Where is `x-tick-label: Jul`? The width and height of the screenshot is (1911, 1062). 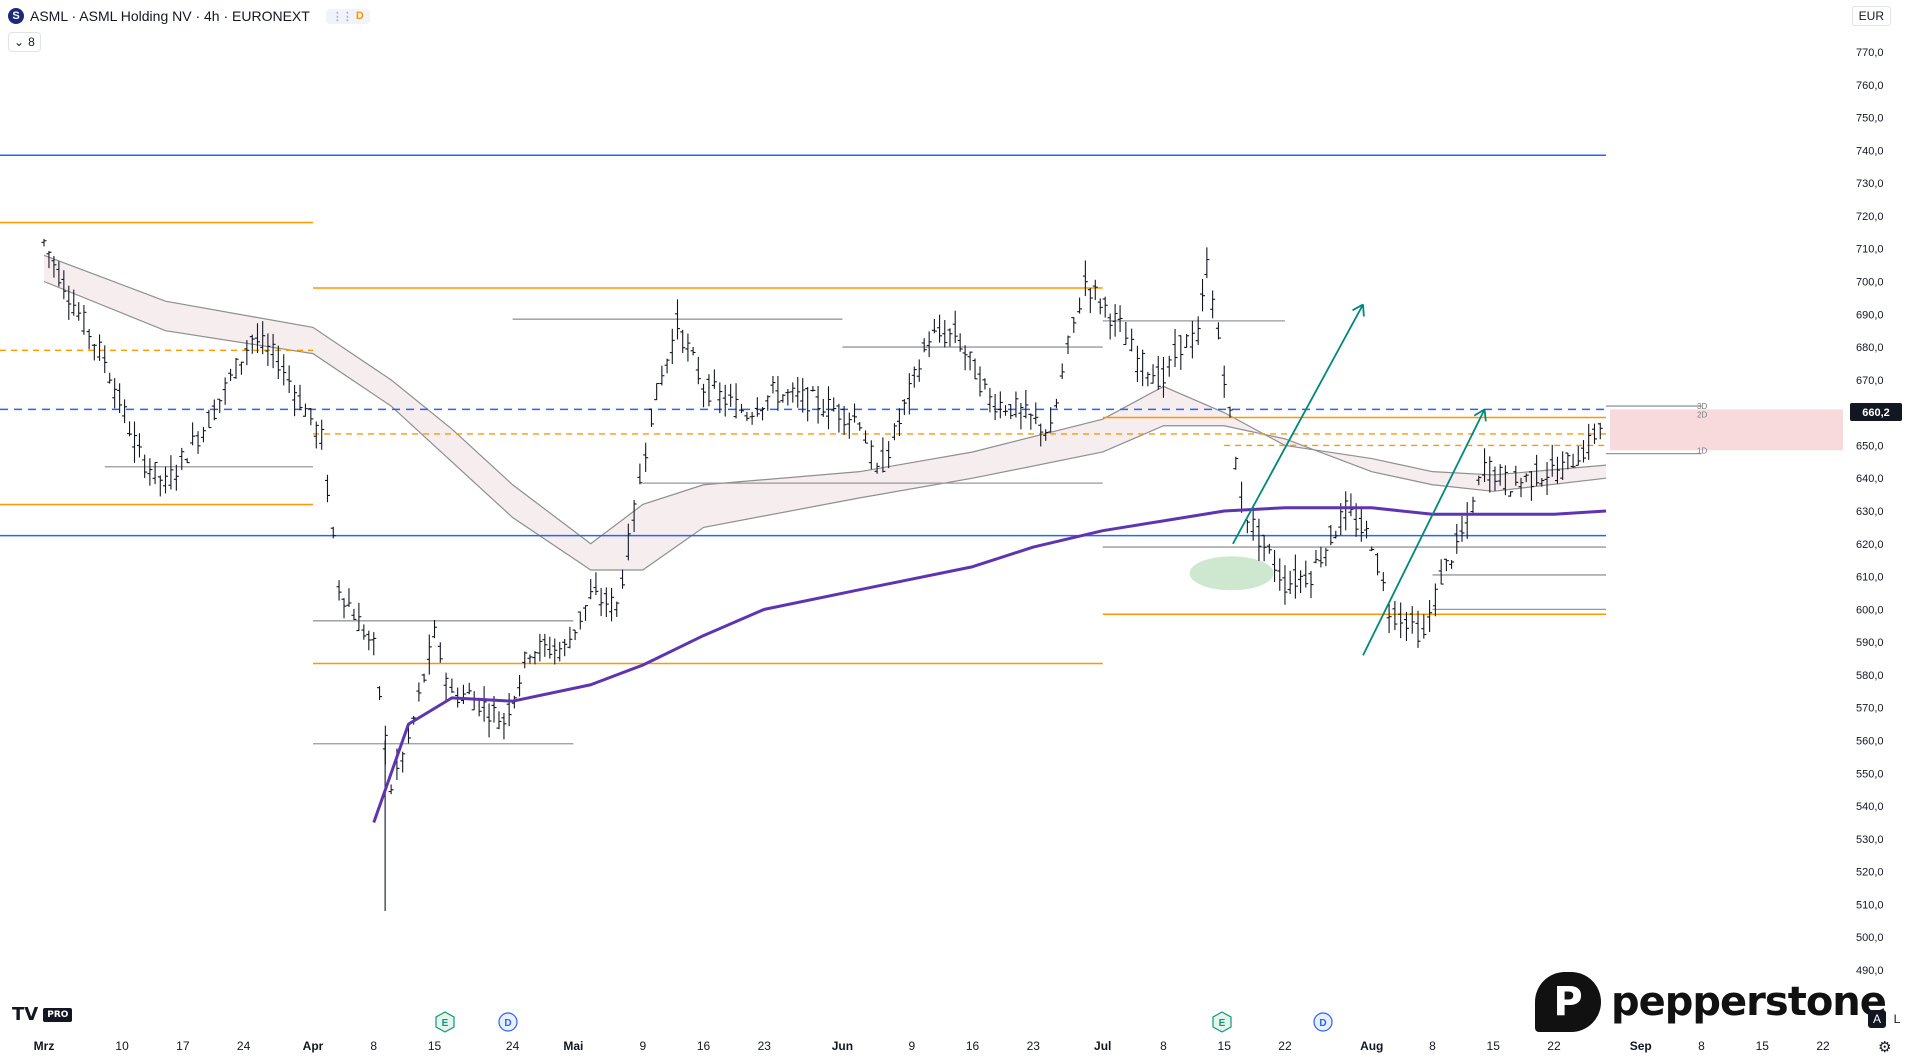 x-tick-label: Jul is located at coordinates (1102, 1046).